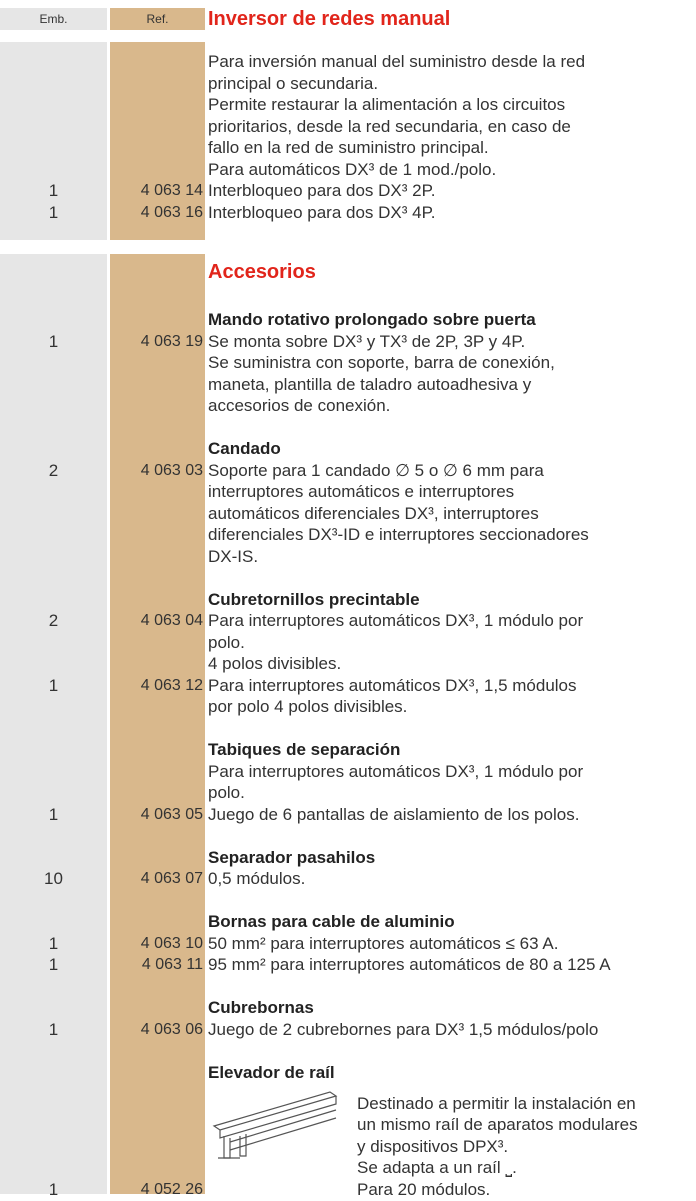  I want to click on description-line: Se monta sobre DX³ y TX³ de 2P, 3P y 4P., so click(367, 341).